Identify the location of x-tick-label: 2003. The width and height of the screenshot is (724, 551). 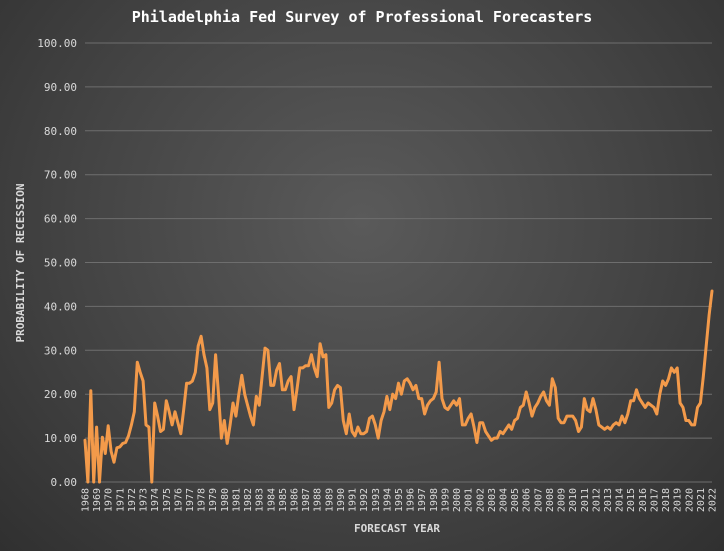
(492, 500).